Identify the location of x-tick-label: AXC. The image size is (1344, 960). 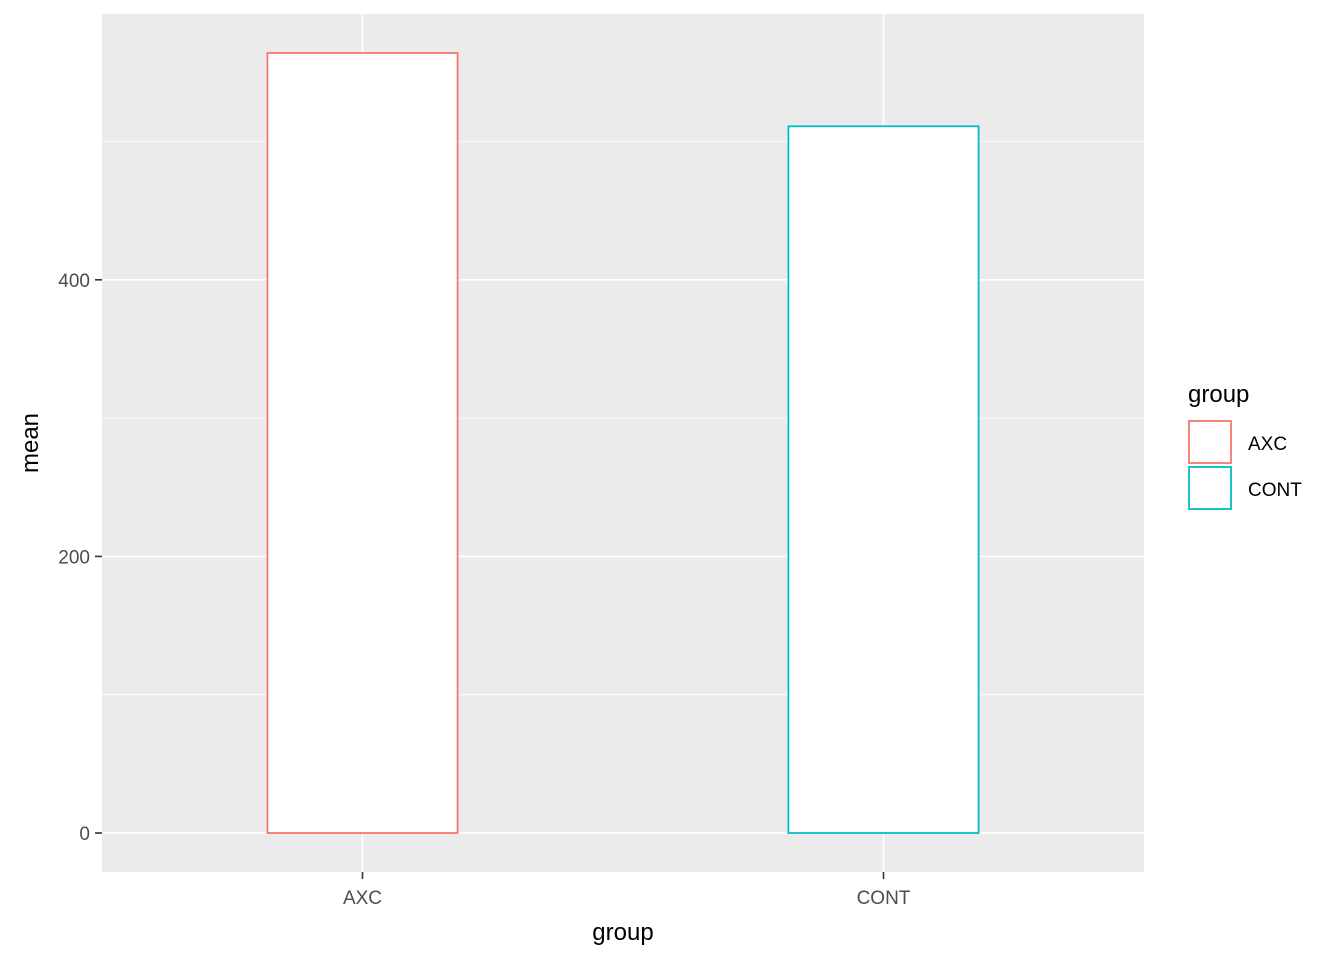
(362, 898).